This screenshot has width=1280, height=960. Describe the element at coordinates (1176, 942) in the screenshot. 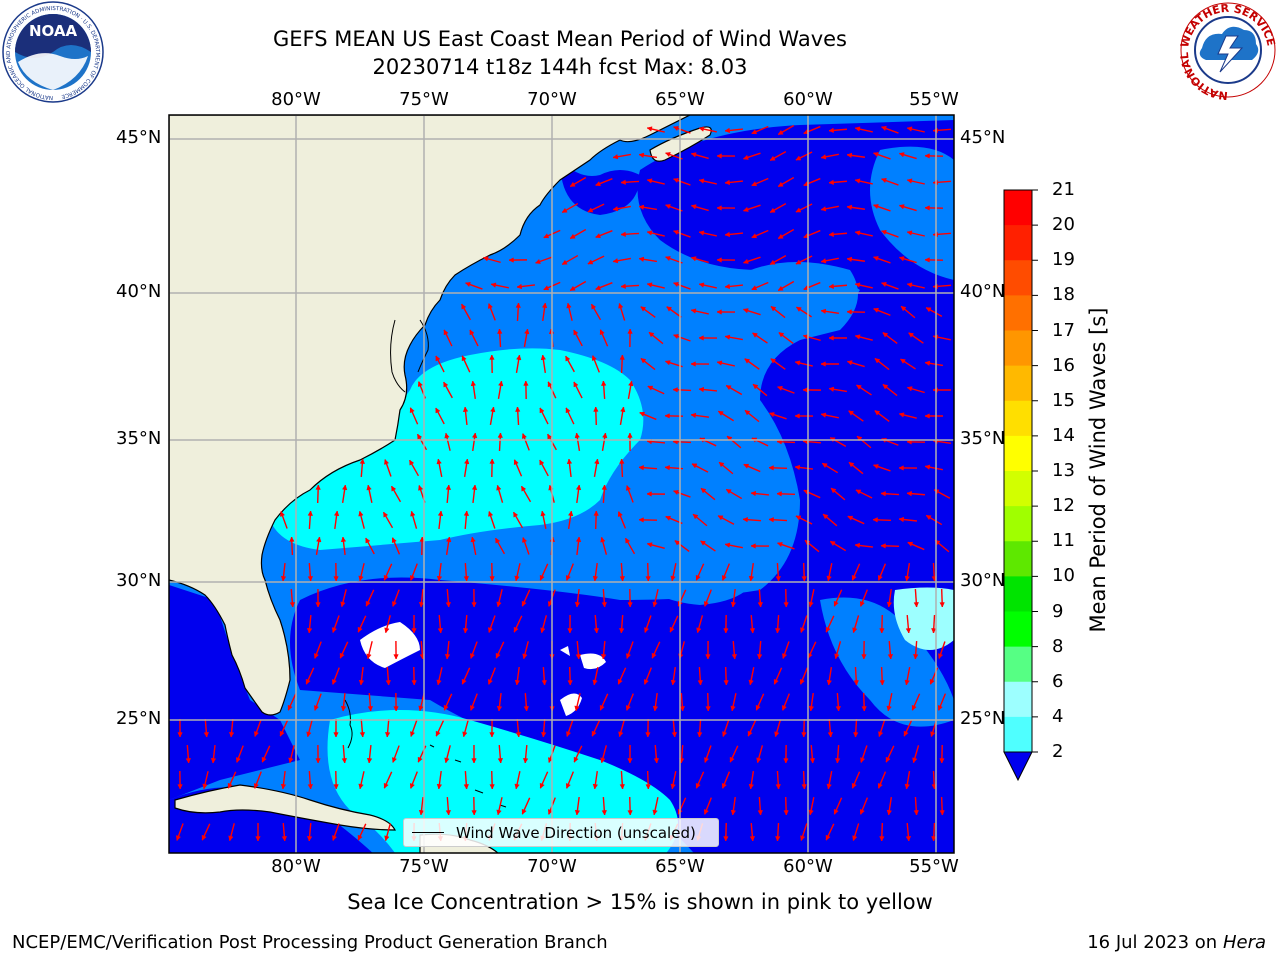

I see `generation-date: 16 Jul 2023 on Hera` at that location.